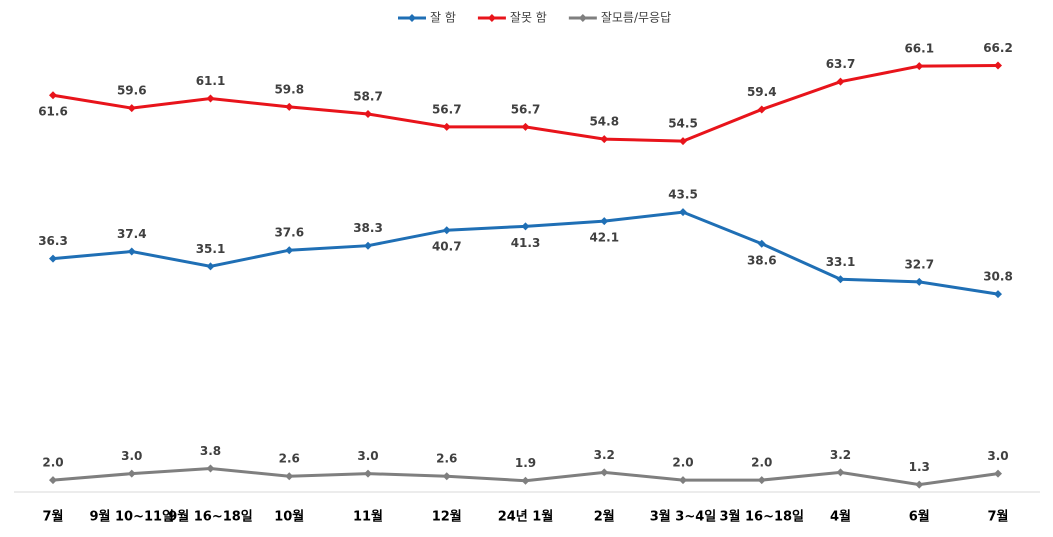  I want to click on x-tick-label: 12월, so click(447, 517).